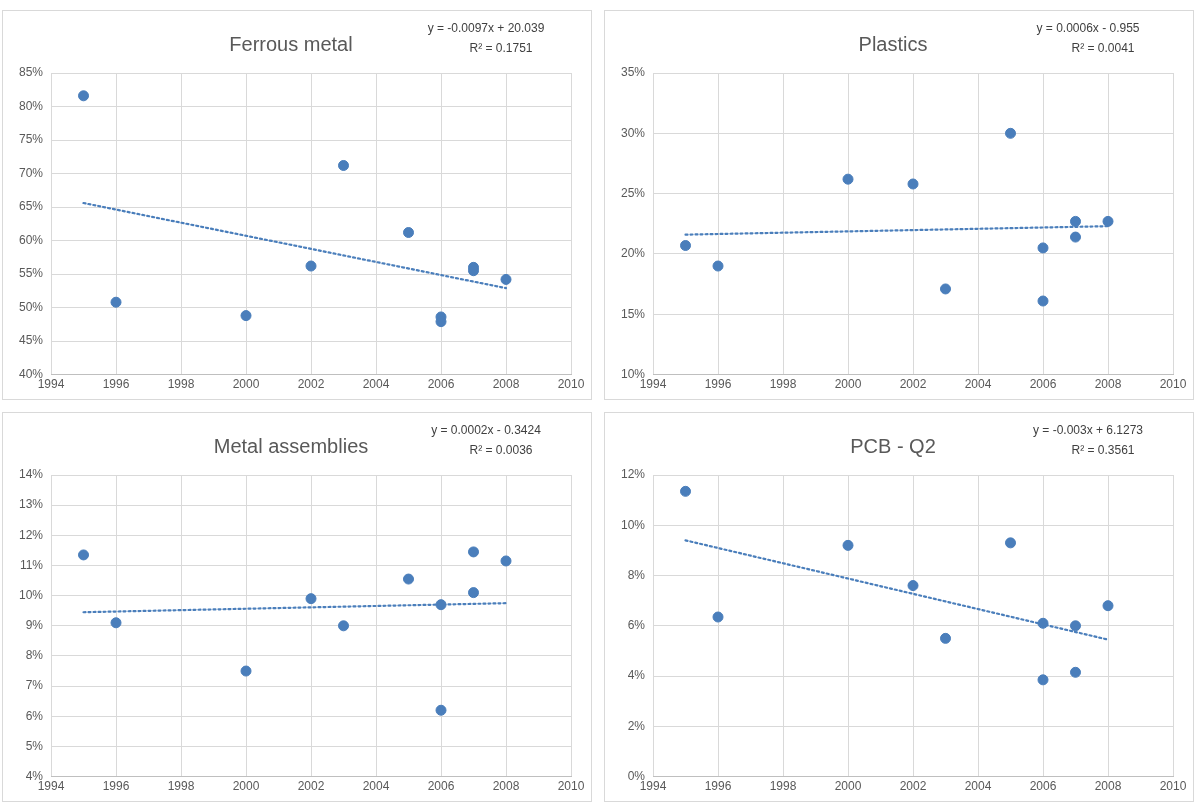 The image size is (1197, 803). Describe the element at coordinates (34, 745) in the screenshot. I see `y-tick-label: 5%` at that location.